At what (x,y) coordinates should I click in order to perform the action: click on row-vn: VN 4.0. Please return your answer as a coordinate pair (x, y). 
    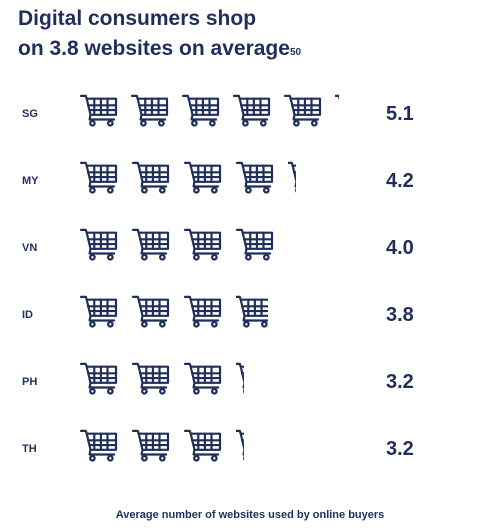
    Looking at the image, I should click on (218, 244).